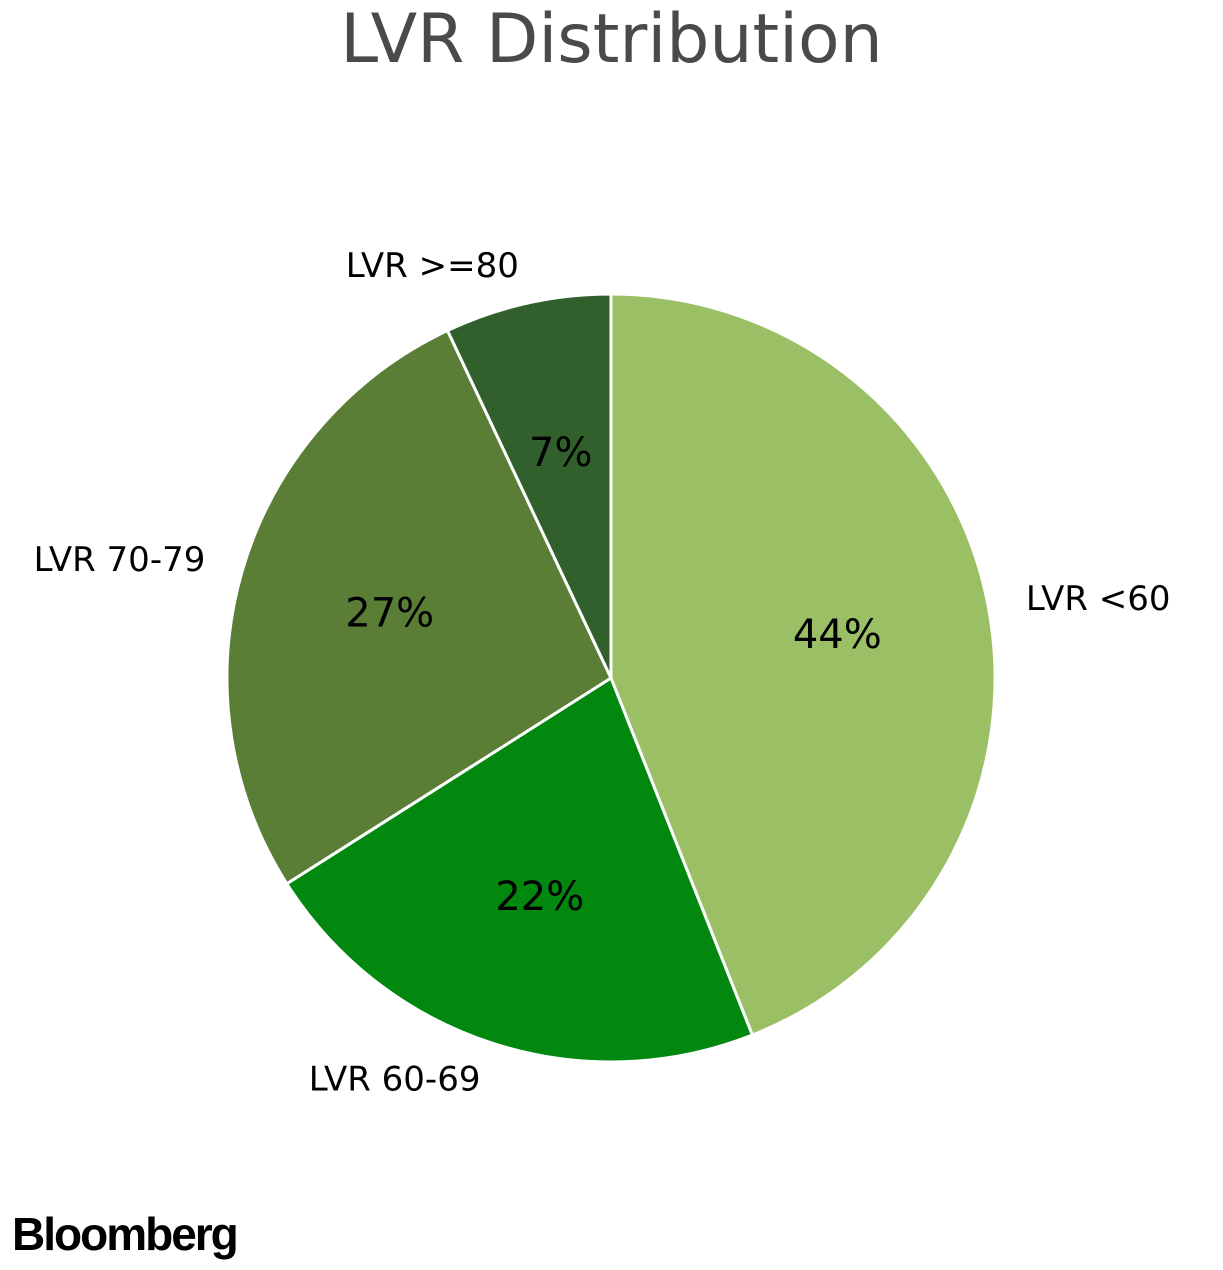 Image resolution: width=1223 pixels, height=1270 pixels. What do you see at coordinates (837, 635) in the screenshot?
I see `slice-percent-label: 44%` at bounding box center [837, 635].